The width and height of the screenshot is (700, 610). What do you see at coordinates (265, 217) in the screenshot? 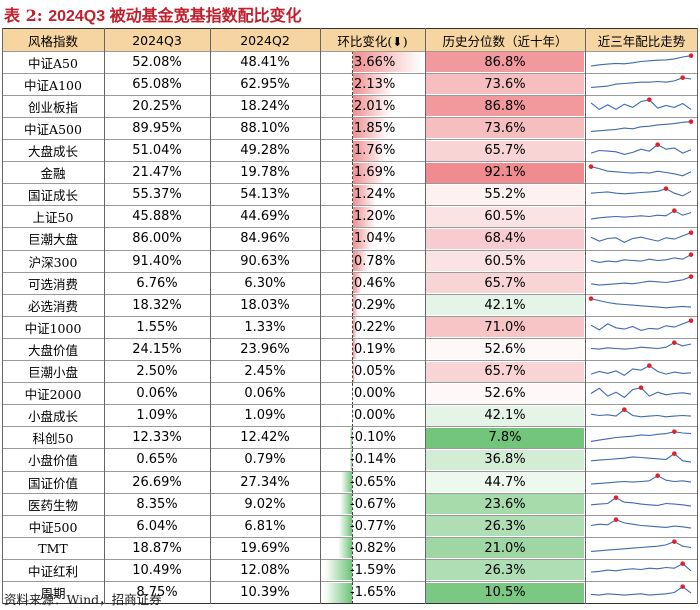
I see `q2-ratio: 44.69%` at bounding box center [265, 217].